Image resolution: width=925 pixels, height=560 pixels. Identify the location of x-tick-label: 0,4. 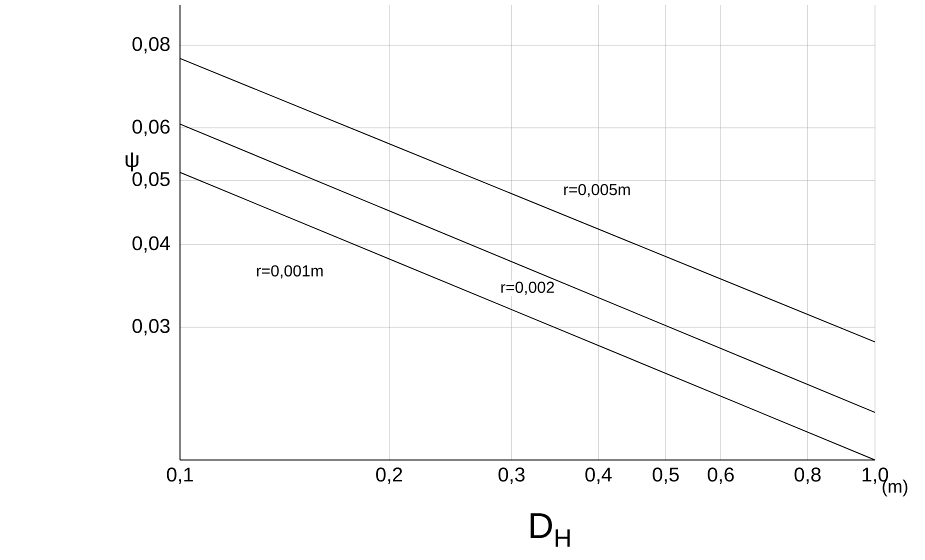
(598, 476).